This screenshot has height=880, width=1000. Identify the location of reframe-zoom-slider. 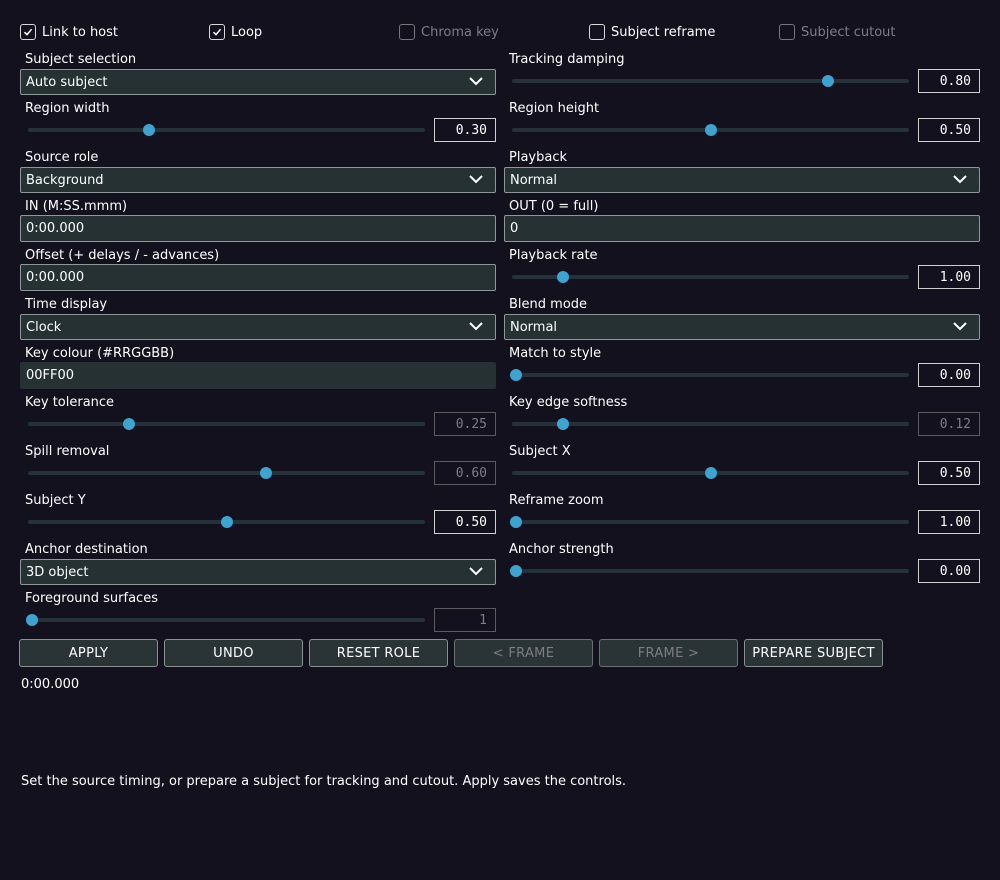
(710, 522).